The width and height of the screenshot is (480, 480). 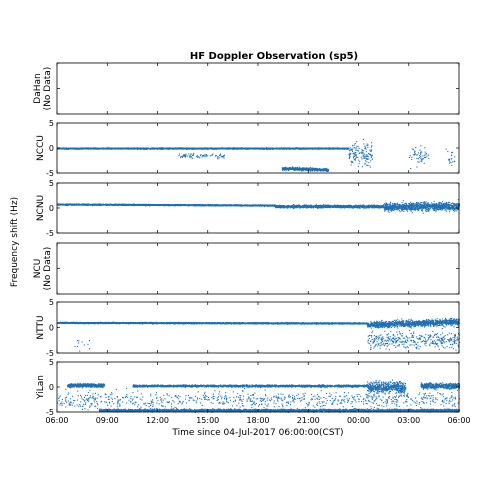 What do you see at coordinates (257, 433) in the screenshot?
I see `x-axis-label: Time since 04-Jul-2017 06:00:00(CST)` at bounding box center [257, 433].